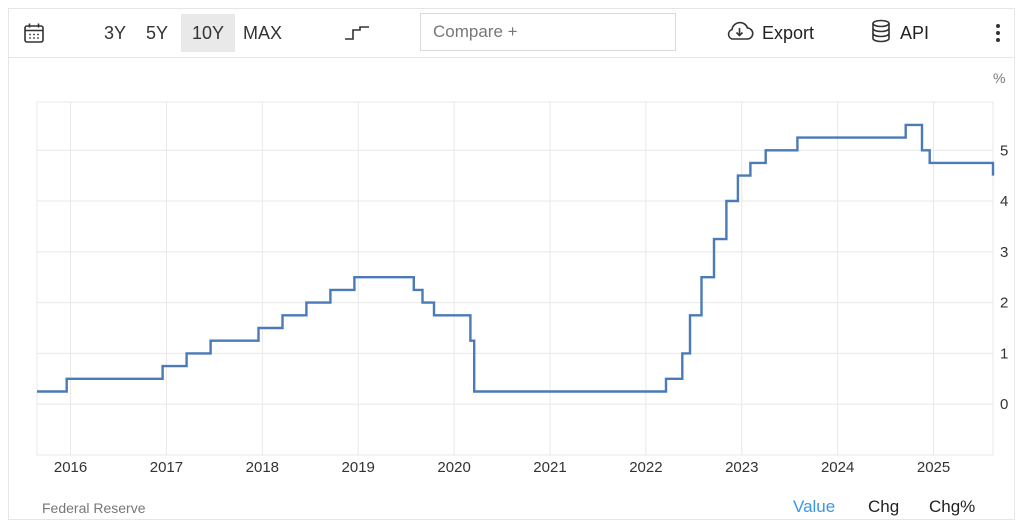 This screenshot has height=526, width=1024. Describe the element at coordinates (94, 508) in the screenshot. I see `data-source: Federal Reserve` at that location.